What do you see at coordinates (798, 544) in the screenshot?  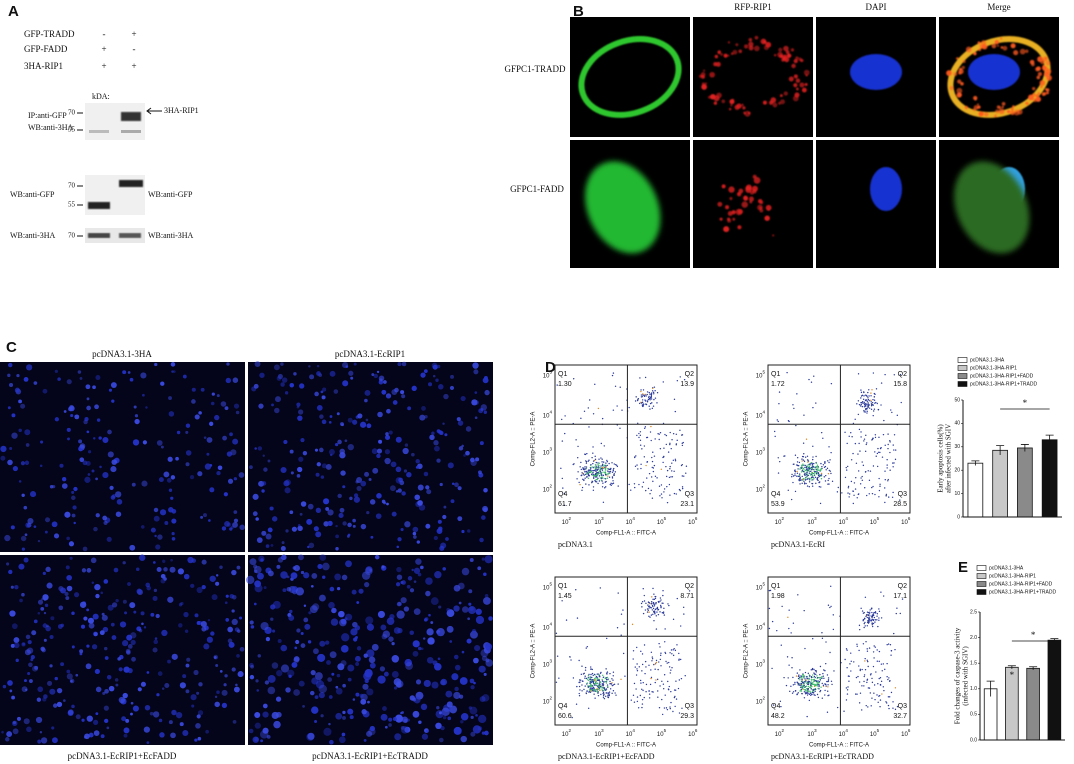 I see `plot-caption: pcDNA3.1-EcRI` at bounding box center [798, 544].